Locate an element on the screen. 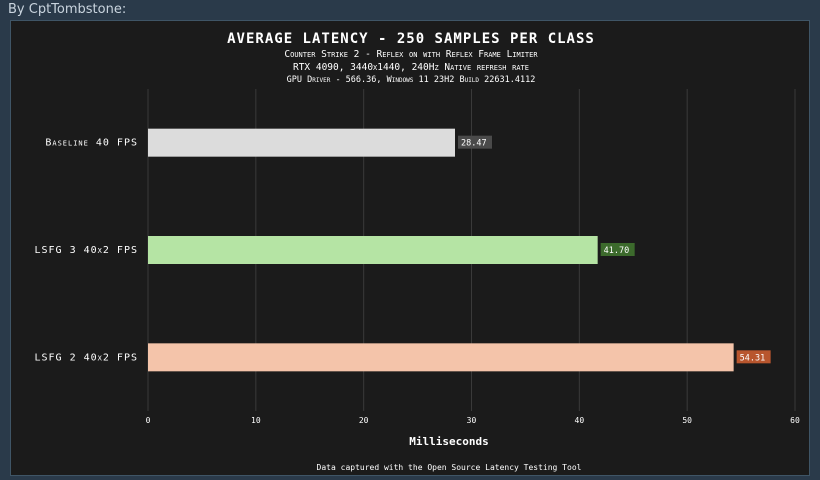  x-tick-label: 10 is located at coordinates (256, 420).